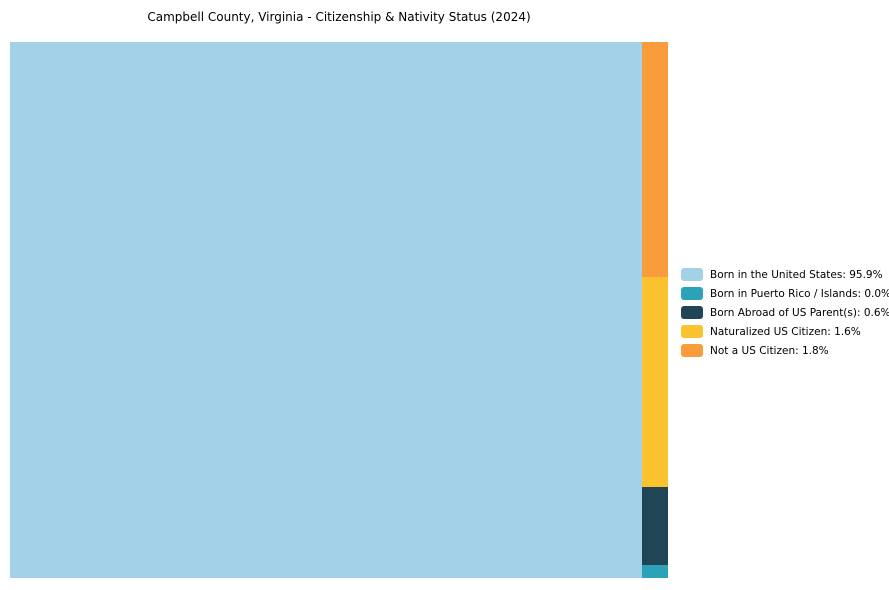 This screenshot has height=590, width=889. I want to click on legend-swatch-born-abroad, so click(692, 312).